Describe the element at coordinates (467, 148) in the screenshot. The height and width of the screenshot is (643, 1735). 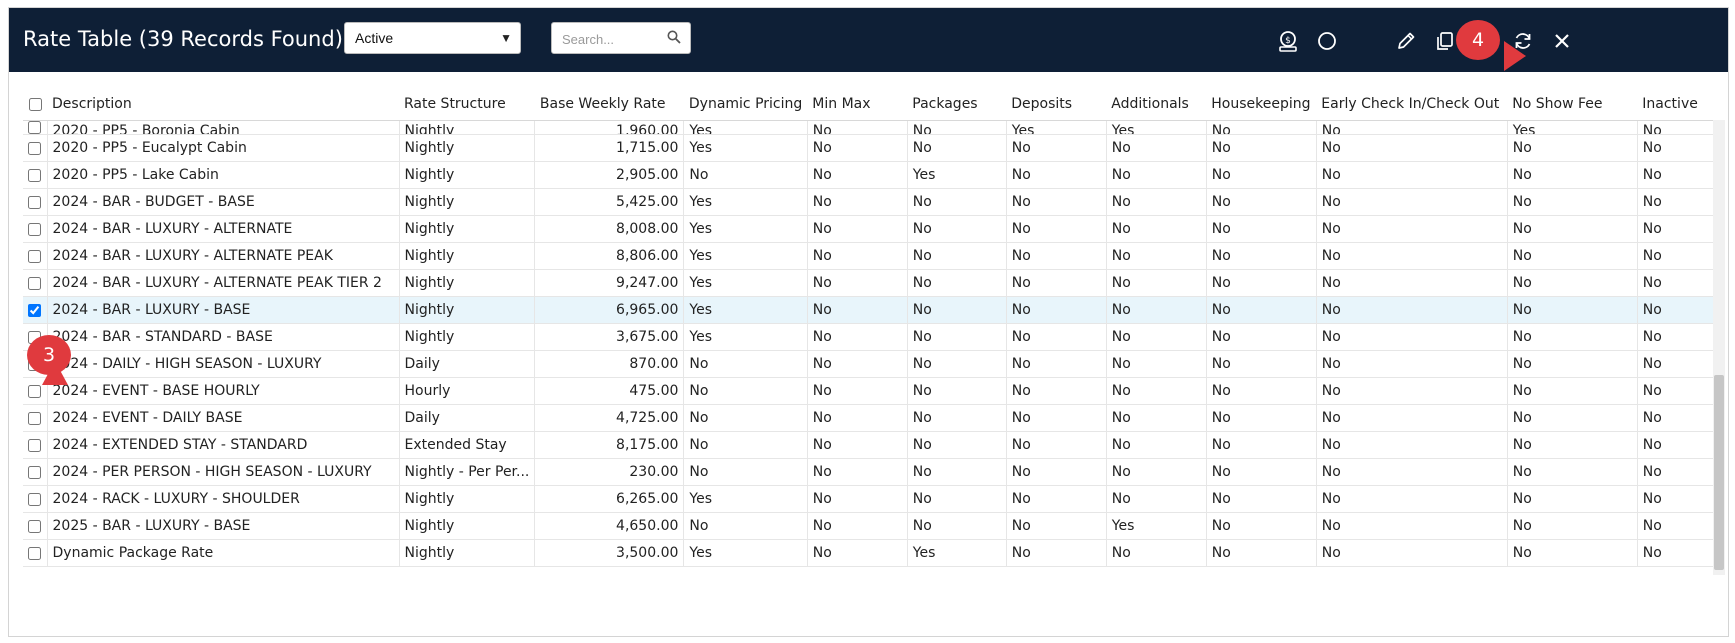
I see `table-cell: Nightly` at that location.